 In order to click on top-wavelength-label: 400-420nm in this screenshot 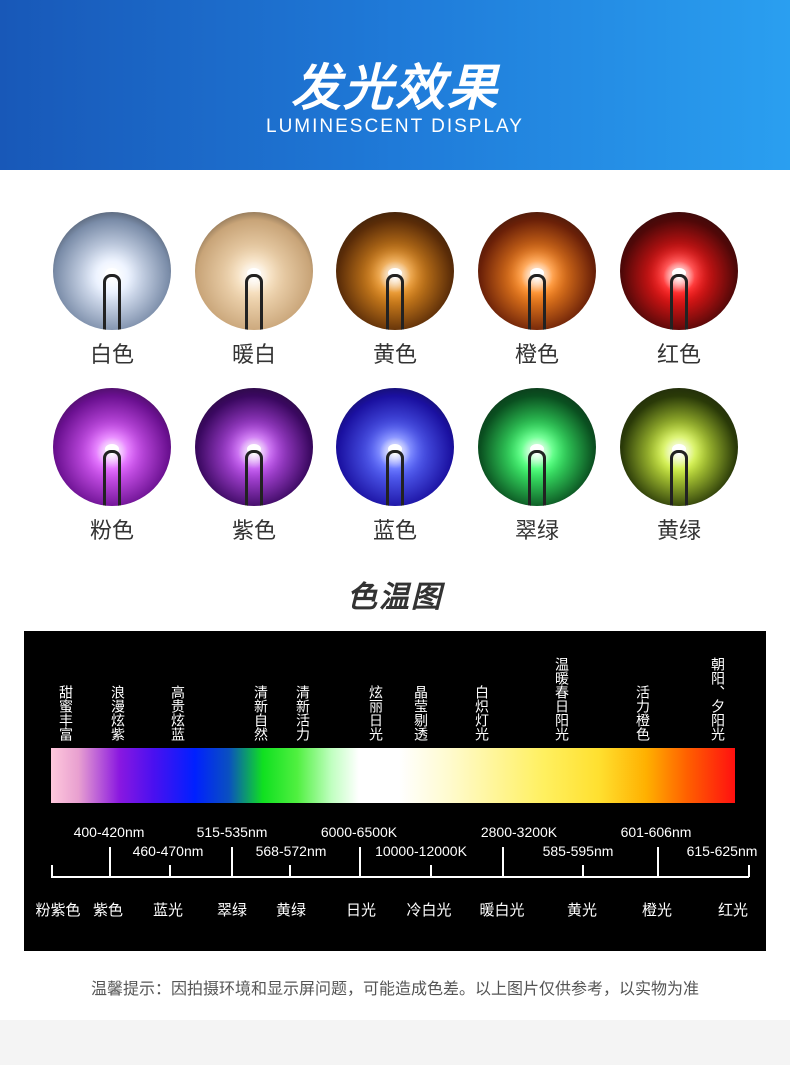, I will do `click(109, 832)`.